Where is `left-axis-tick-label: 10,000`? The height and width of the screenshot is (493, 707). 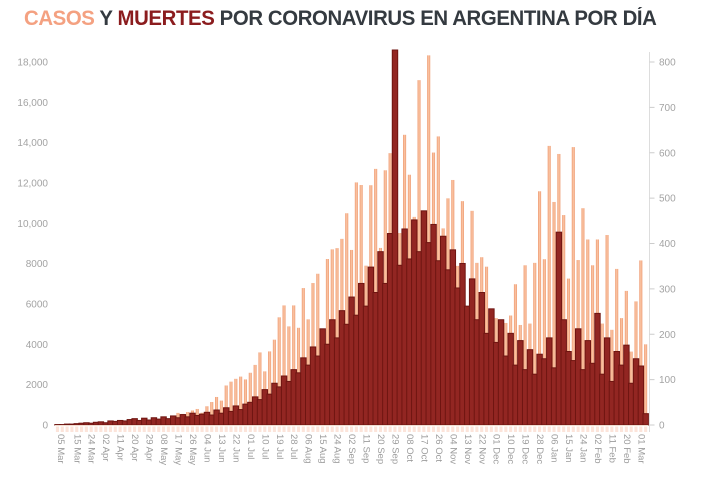
left-axis-tick-label: 10,000 is located at coordinates (32, 224).